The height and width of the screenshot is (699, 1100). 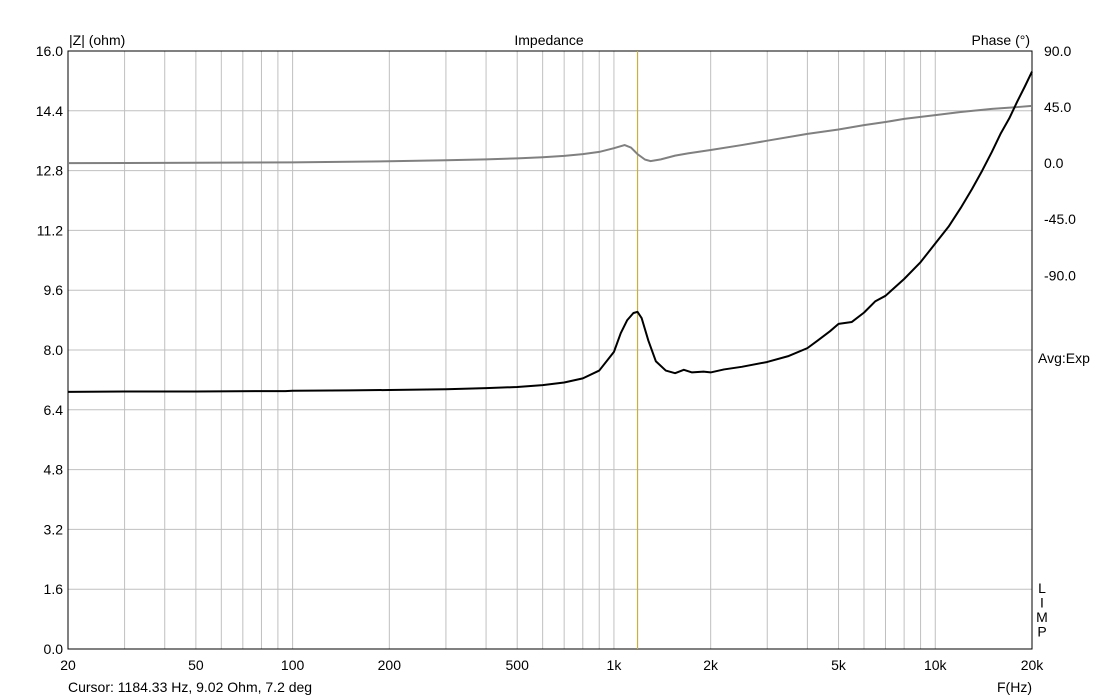 I want to click on x-tick-label: 10k, so click(x=936, y=665).